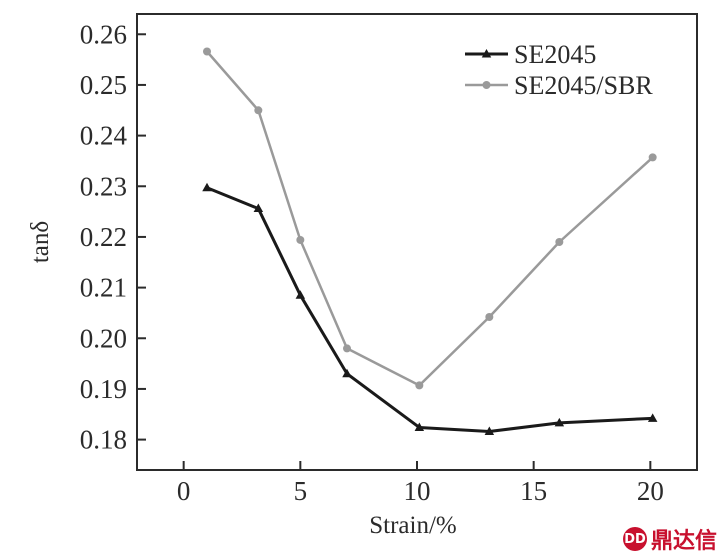  Describe the element at coordinates (103, 85) in the screenshot. I see `y-tick-label: 0.25` at that location.